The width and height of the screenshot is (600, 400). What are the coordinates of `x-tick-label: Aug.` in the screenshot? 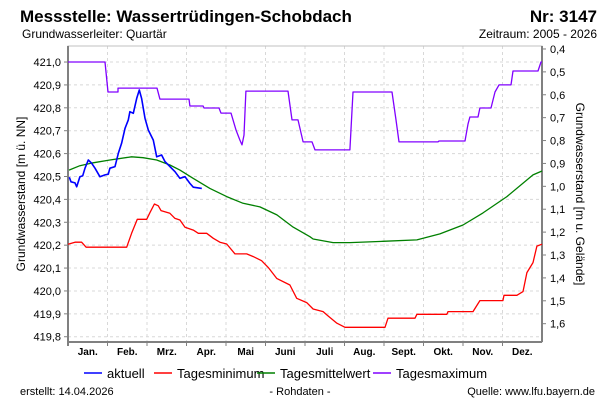 It's located at (364, 352).